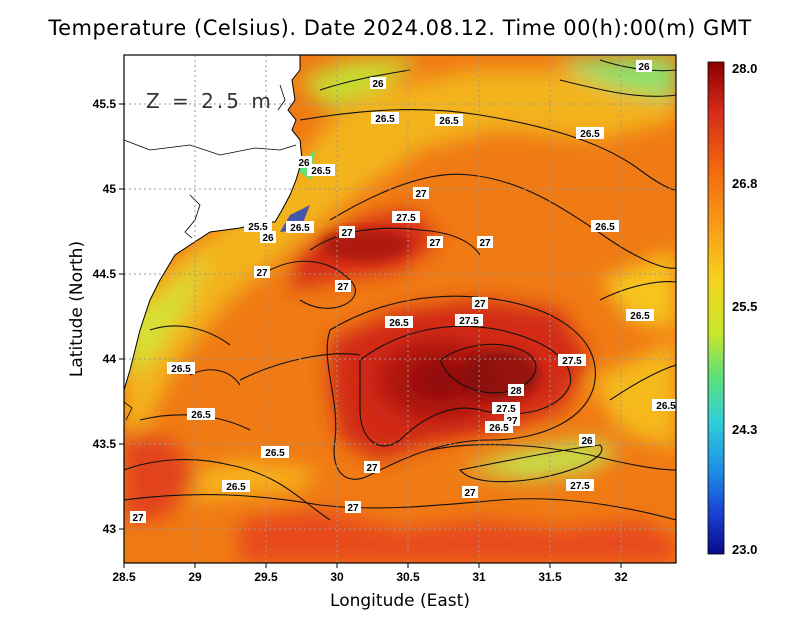 The height and width of the screenshot is (618, 800). What do you see at coordinates (77, 309) in the screenshot?
I see `y-axis-label: Latitude (North)` at bounding box center [77, 309].